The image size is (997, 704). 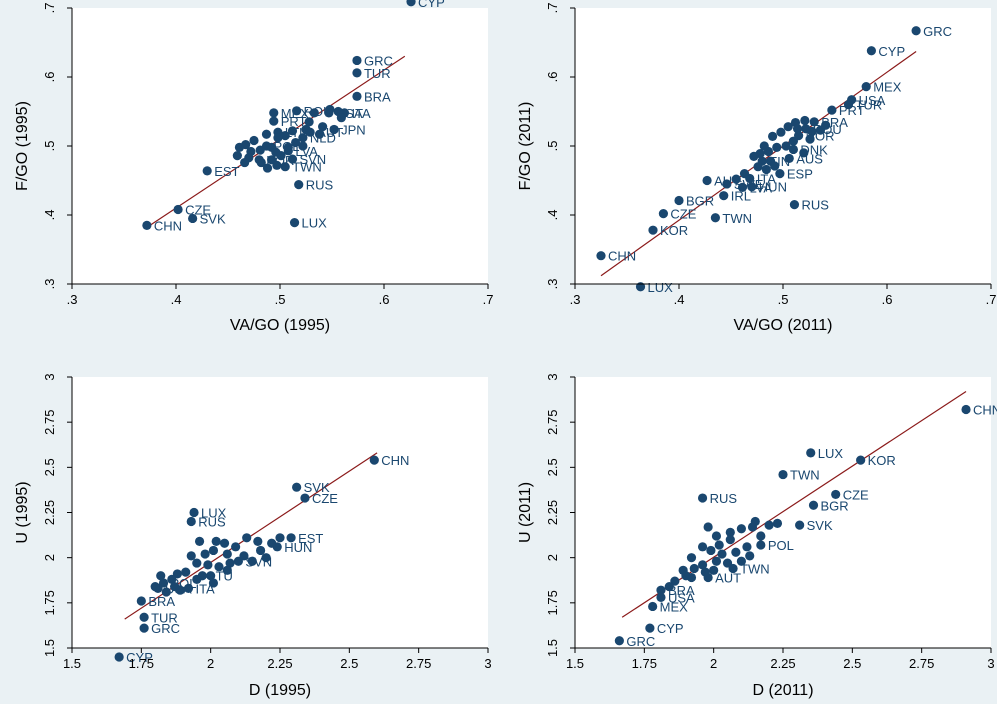 What do you see at coordinates (525, 146) in the screenshot?
I see `y-axis-label: F/GO (2011)` at bounding box center [525, 146].